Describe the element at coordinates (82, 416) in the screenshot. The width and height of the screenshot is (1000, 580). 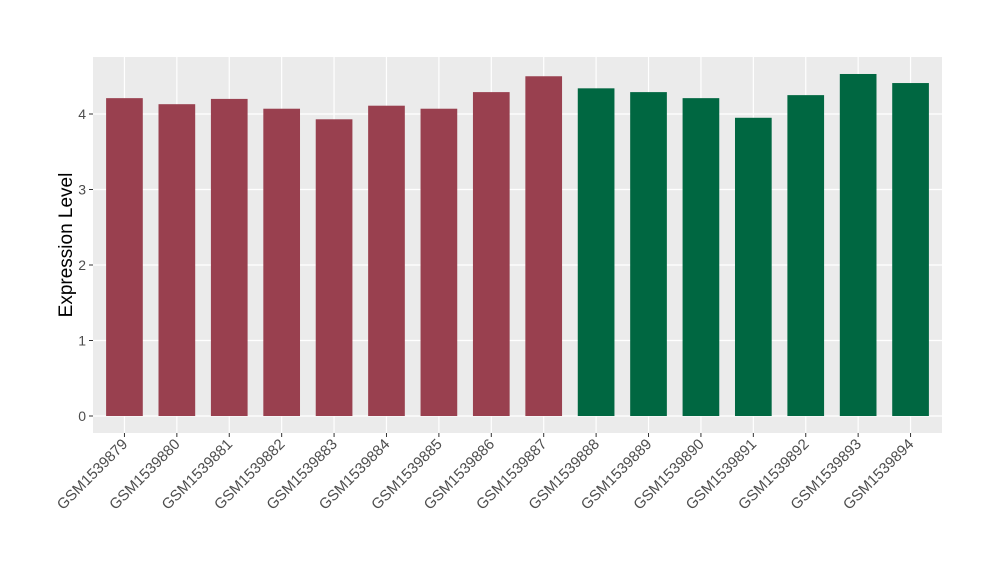
I see `y-tick-label: 0` at that location.